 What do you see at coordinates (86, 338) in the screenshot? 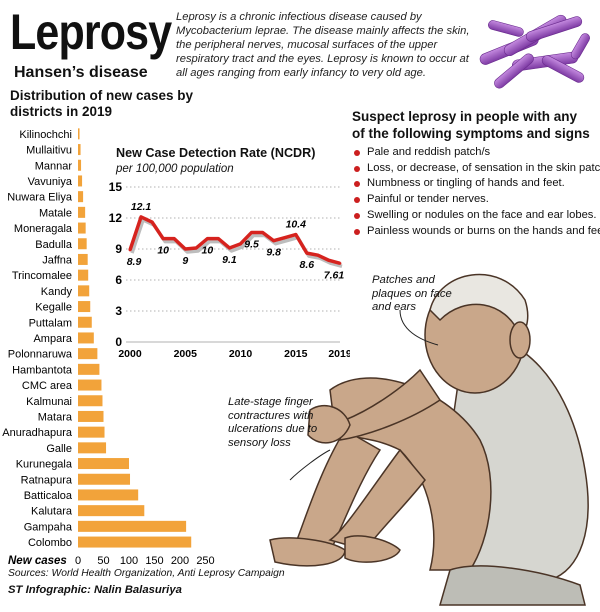
I see `bar-ampara` at bounding box center [86, 338].